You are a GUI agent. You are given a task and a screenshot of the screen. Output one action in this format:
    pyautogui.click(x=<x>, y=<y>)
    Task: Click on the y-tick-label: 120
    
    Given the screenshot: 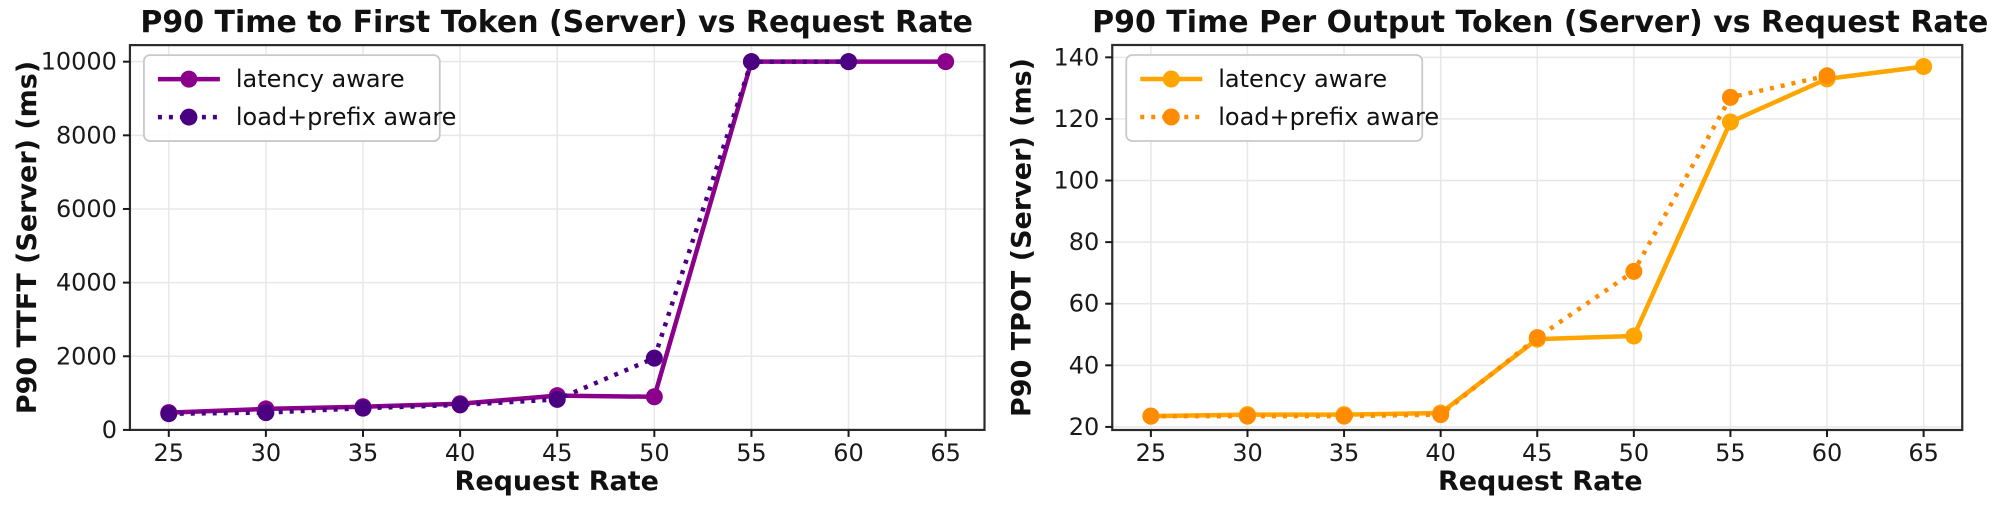 What is the action you would take?
    pyautogui.click(x=1076, y=119)
    